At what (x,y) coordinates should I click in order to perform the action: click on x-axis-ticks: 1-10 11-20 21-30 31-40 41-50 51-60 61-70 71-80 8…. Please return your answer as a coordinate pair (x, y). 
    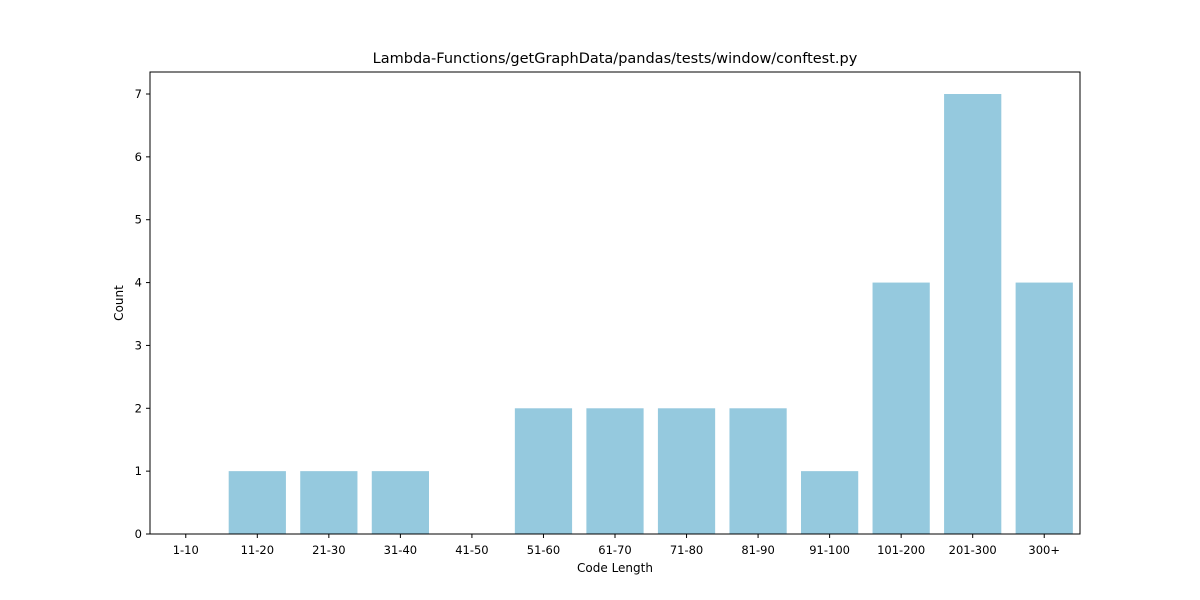
    Looking at the image, I should click on (616, 545).